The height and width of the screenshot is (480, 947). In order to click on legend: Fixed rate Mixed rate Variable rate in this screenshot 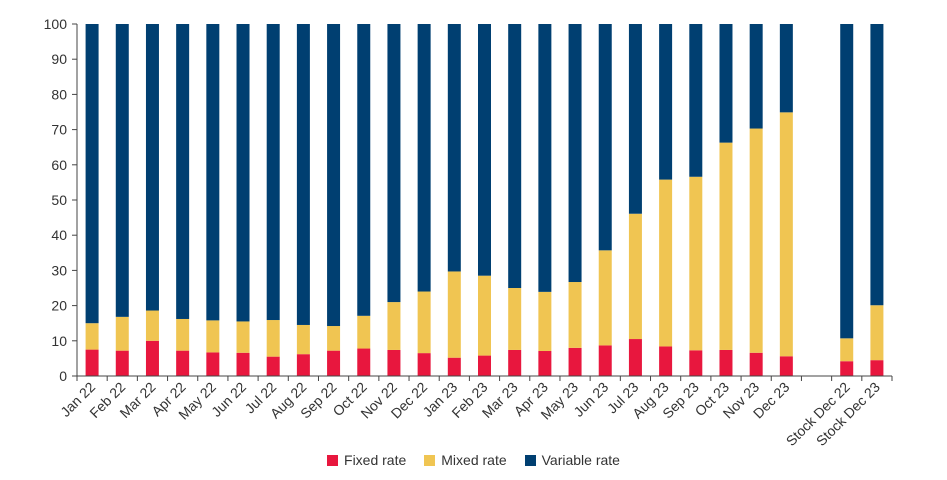, I will do `click(473, 460)`.